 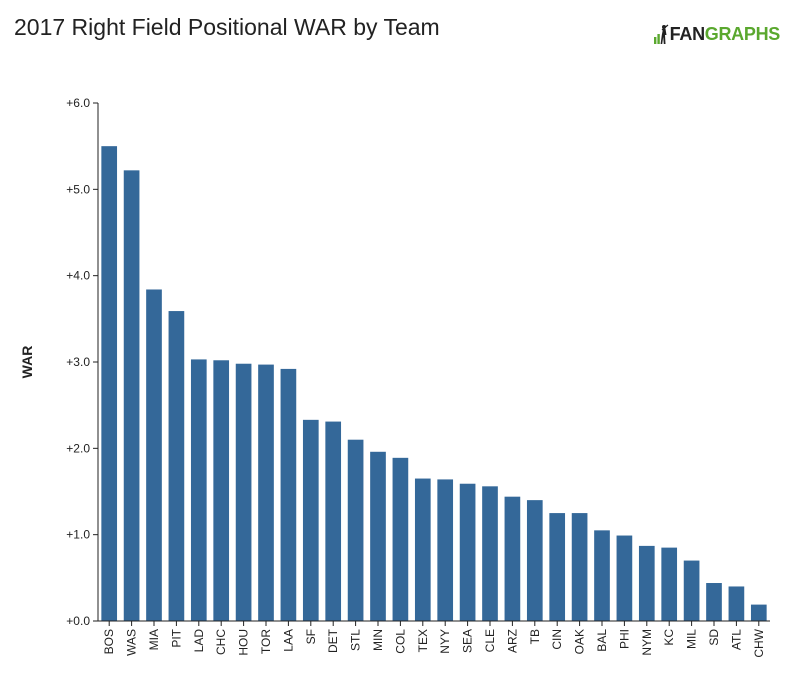 What do you see at coordinates (445, 550) in the screenshot?
I see `bar-nyy` at bounding box center [445, 550].